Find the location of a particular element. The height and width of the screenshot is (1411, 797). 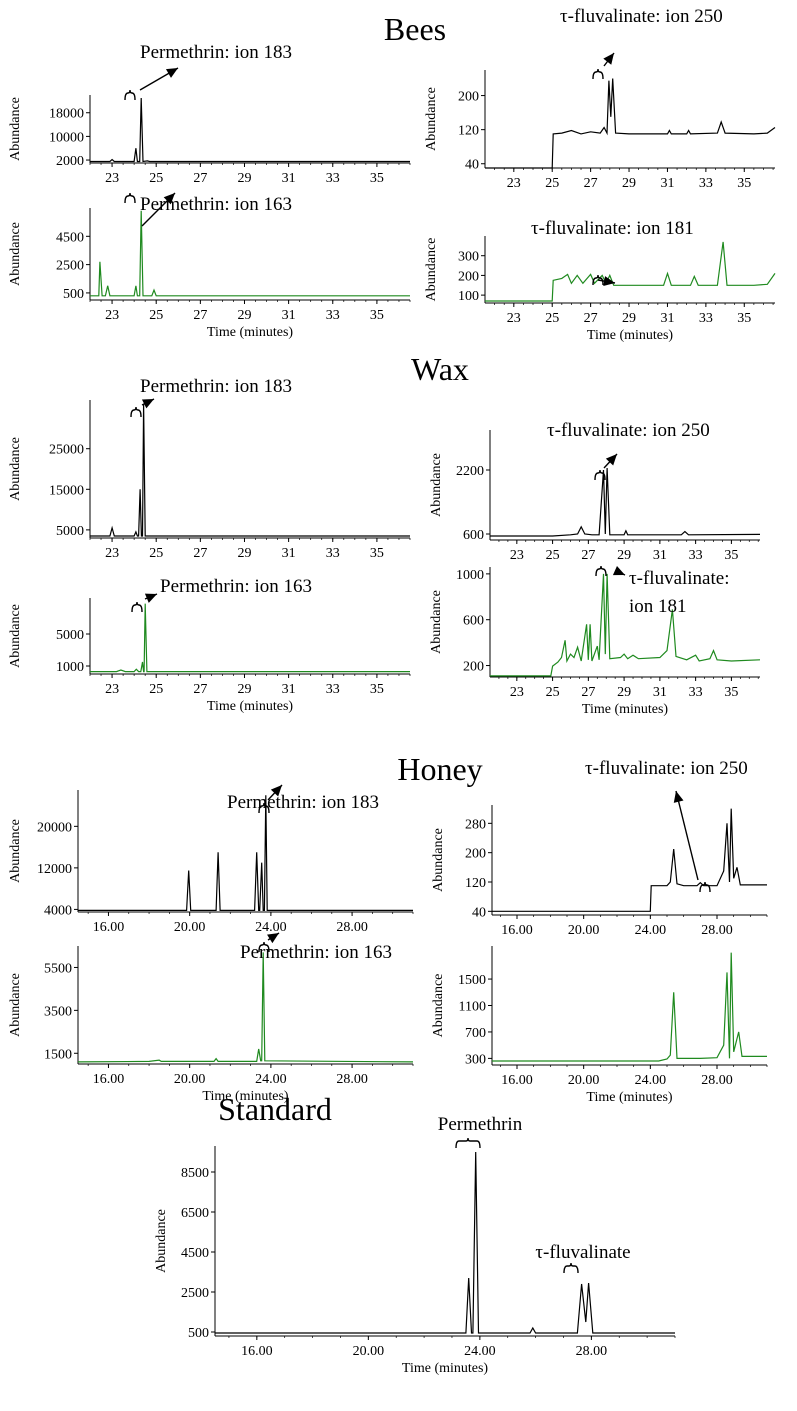

y-tick-label: 5000 is located at coordinates (70, 531).